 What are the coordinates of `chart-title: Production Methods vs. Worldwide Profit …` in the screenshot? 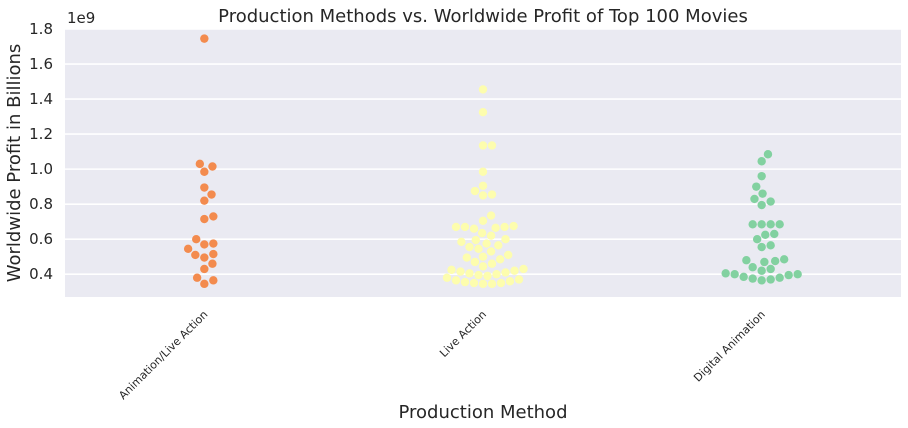 It's located at (483, 16).